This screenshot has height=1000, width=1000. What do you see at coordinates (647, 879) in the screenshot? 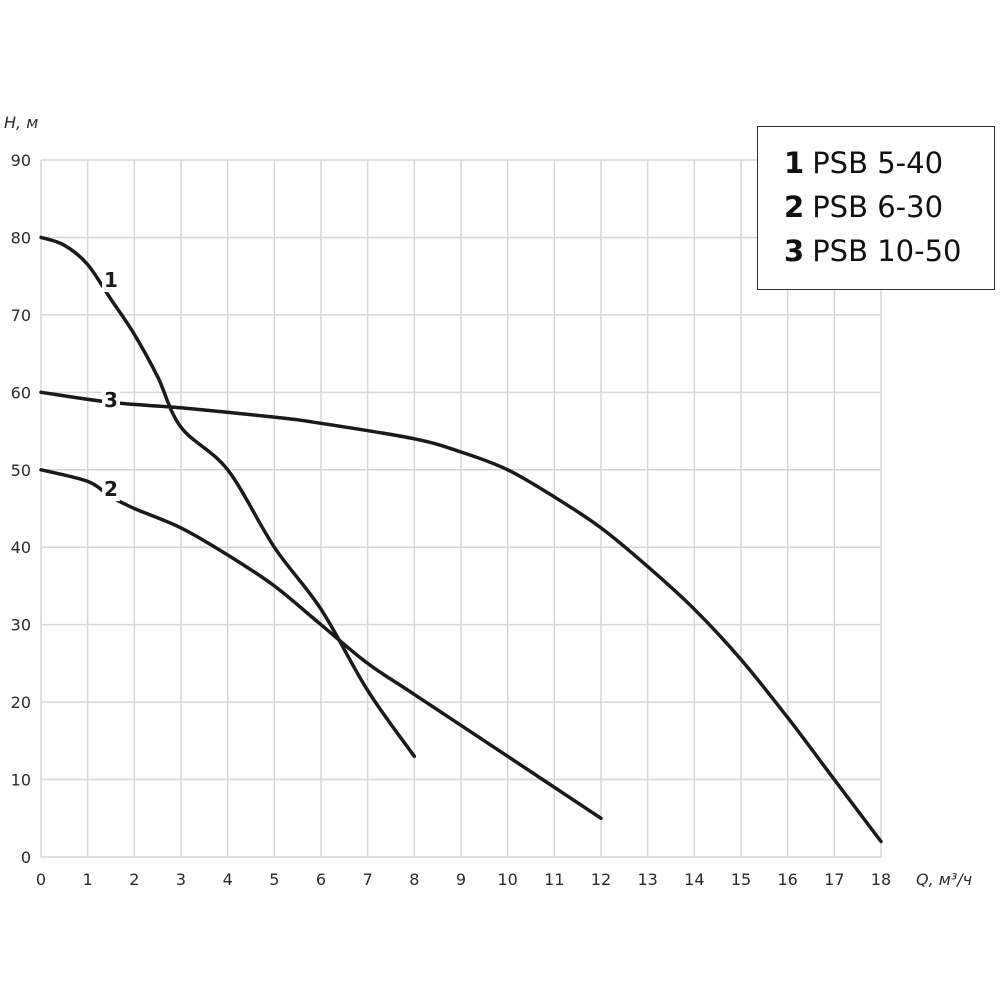
I see `x-tick-label: 13` at bounding box center [647, 879].